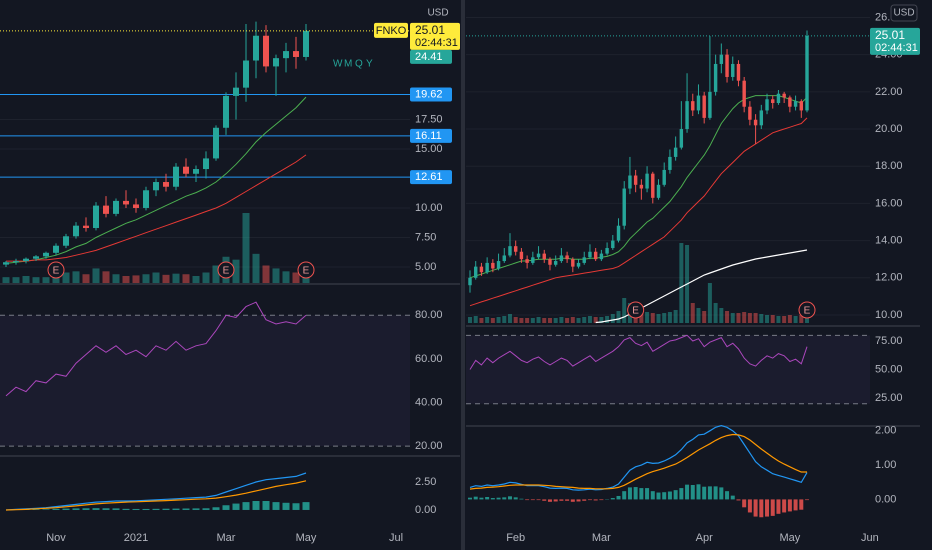 This screenshot has height=550, width=932. Describe the element at coordinates (704, 538) in the screenshot. I see `x-tick-label: Apr` at that location.